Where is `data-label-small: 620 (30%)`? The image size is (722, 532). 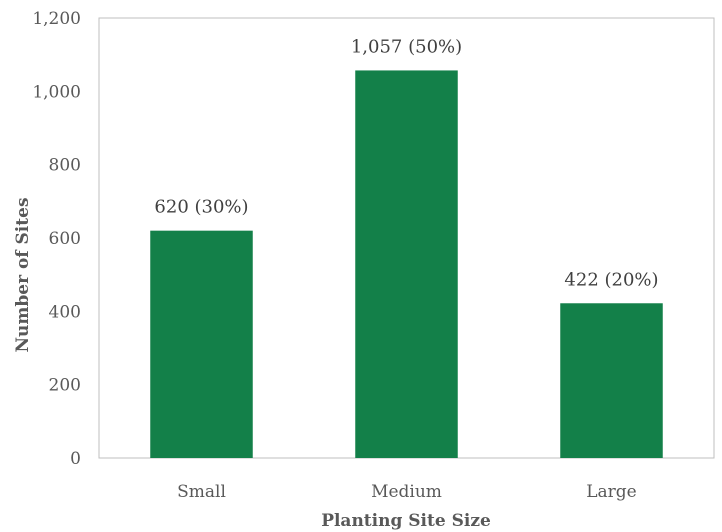 data-label-small: 620 (30%) is located at coordinates (201, 207).